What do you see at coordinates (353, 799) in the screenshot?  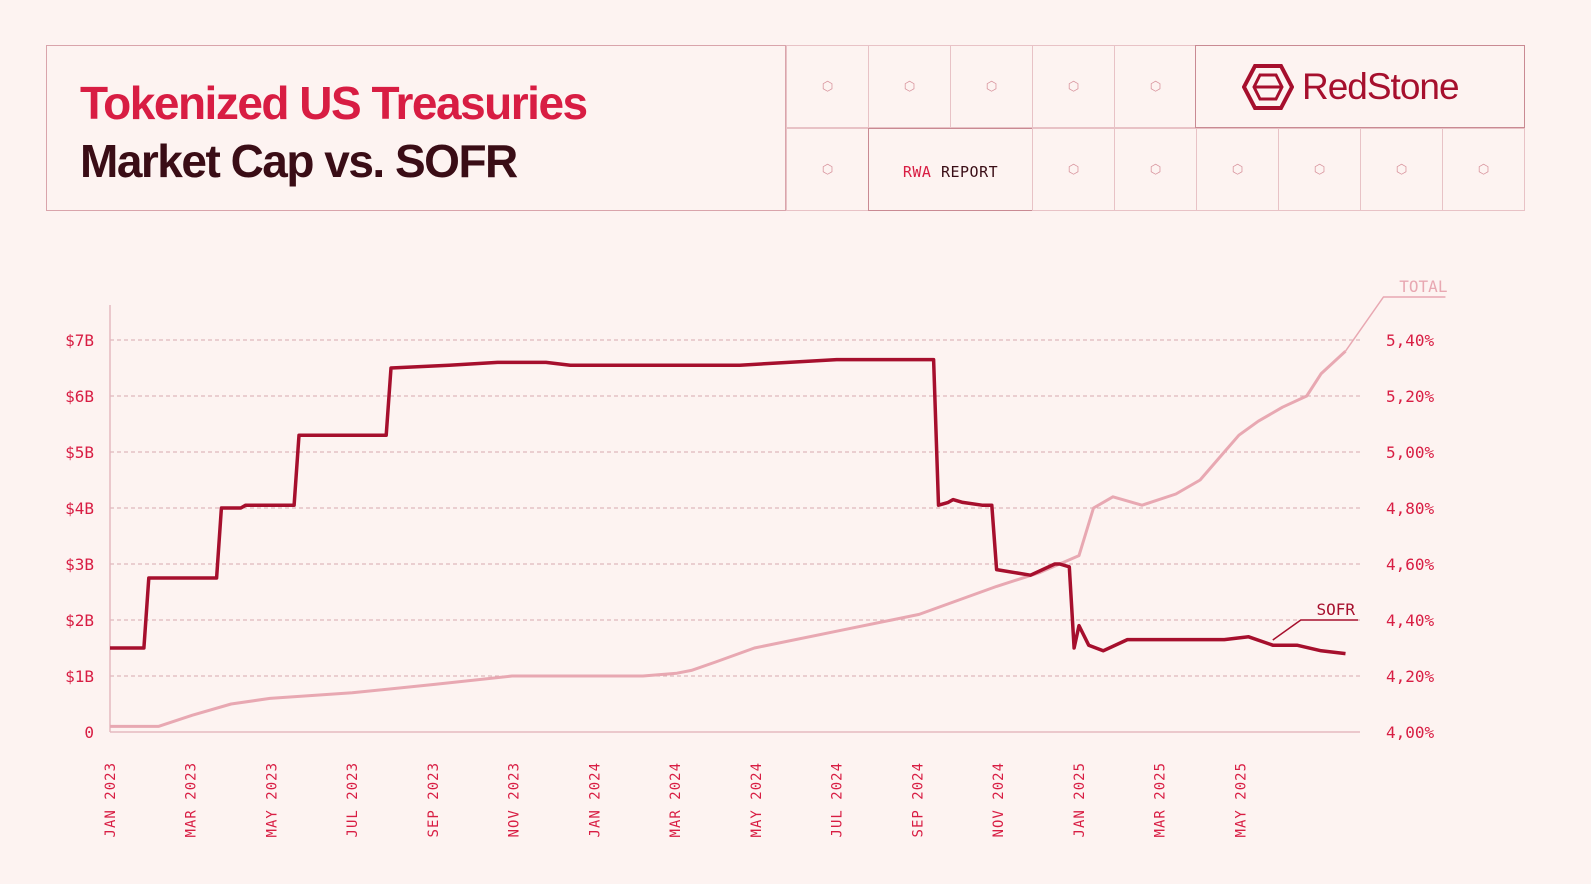 I see `x-tick-label: JUL 2023` at bounding box center [353, 799].